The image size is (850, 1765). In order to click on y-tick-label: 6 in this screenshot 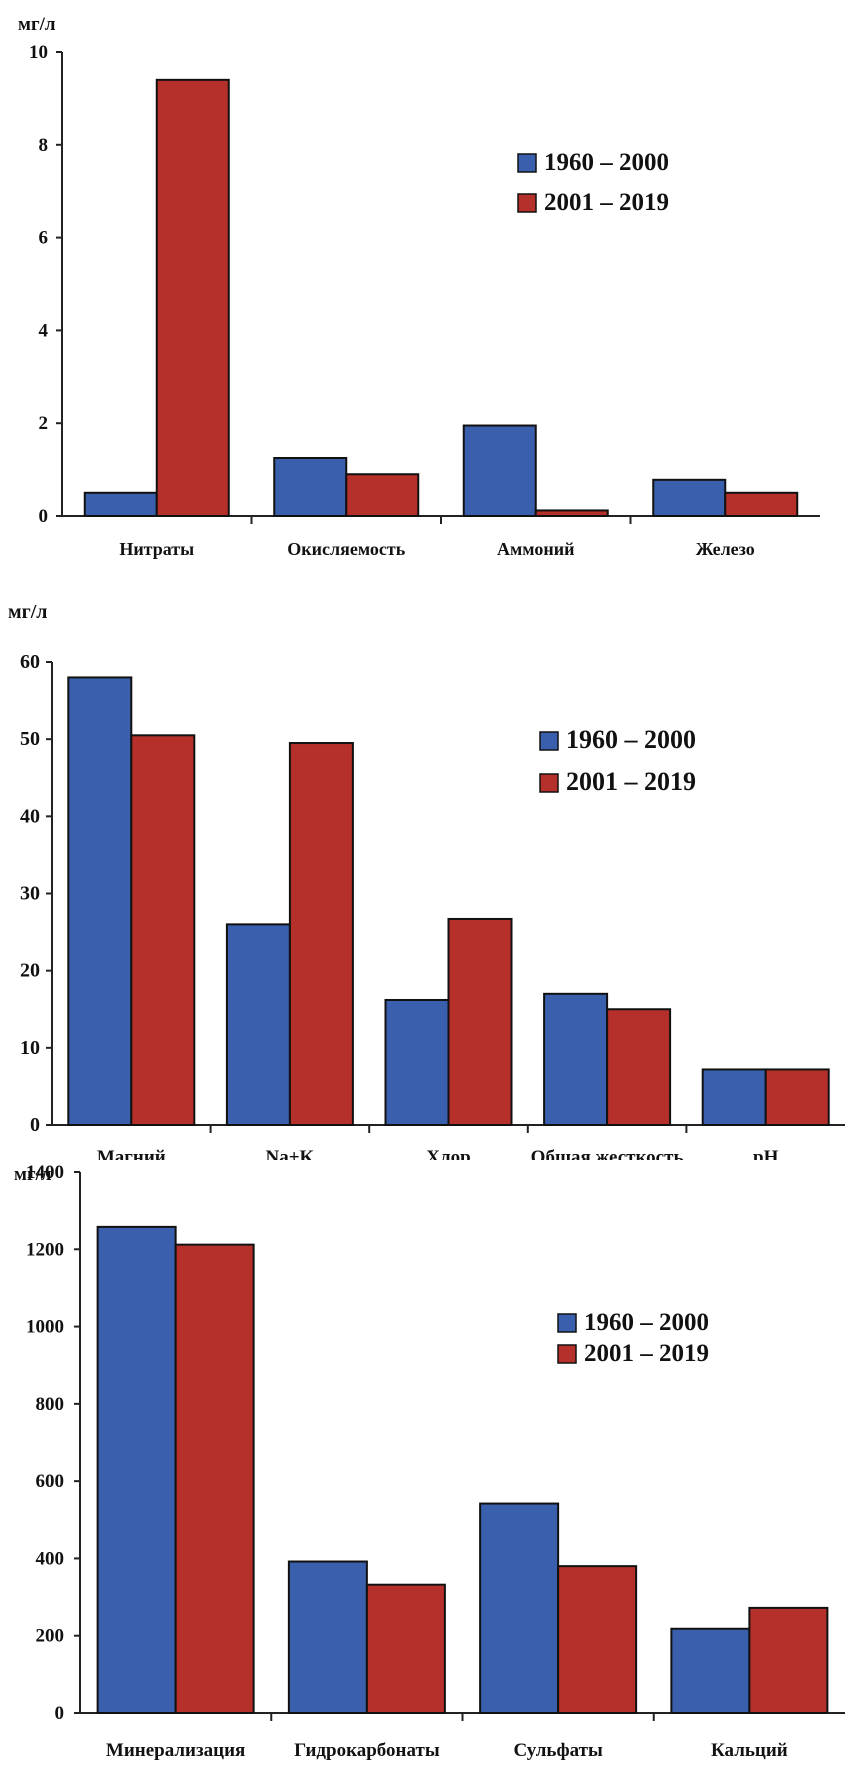, I will do `click(44, 238)`.